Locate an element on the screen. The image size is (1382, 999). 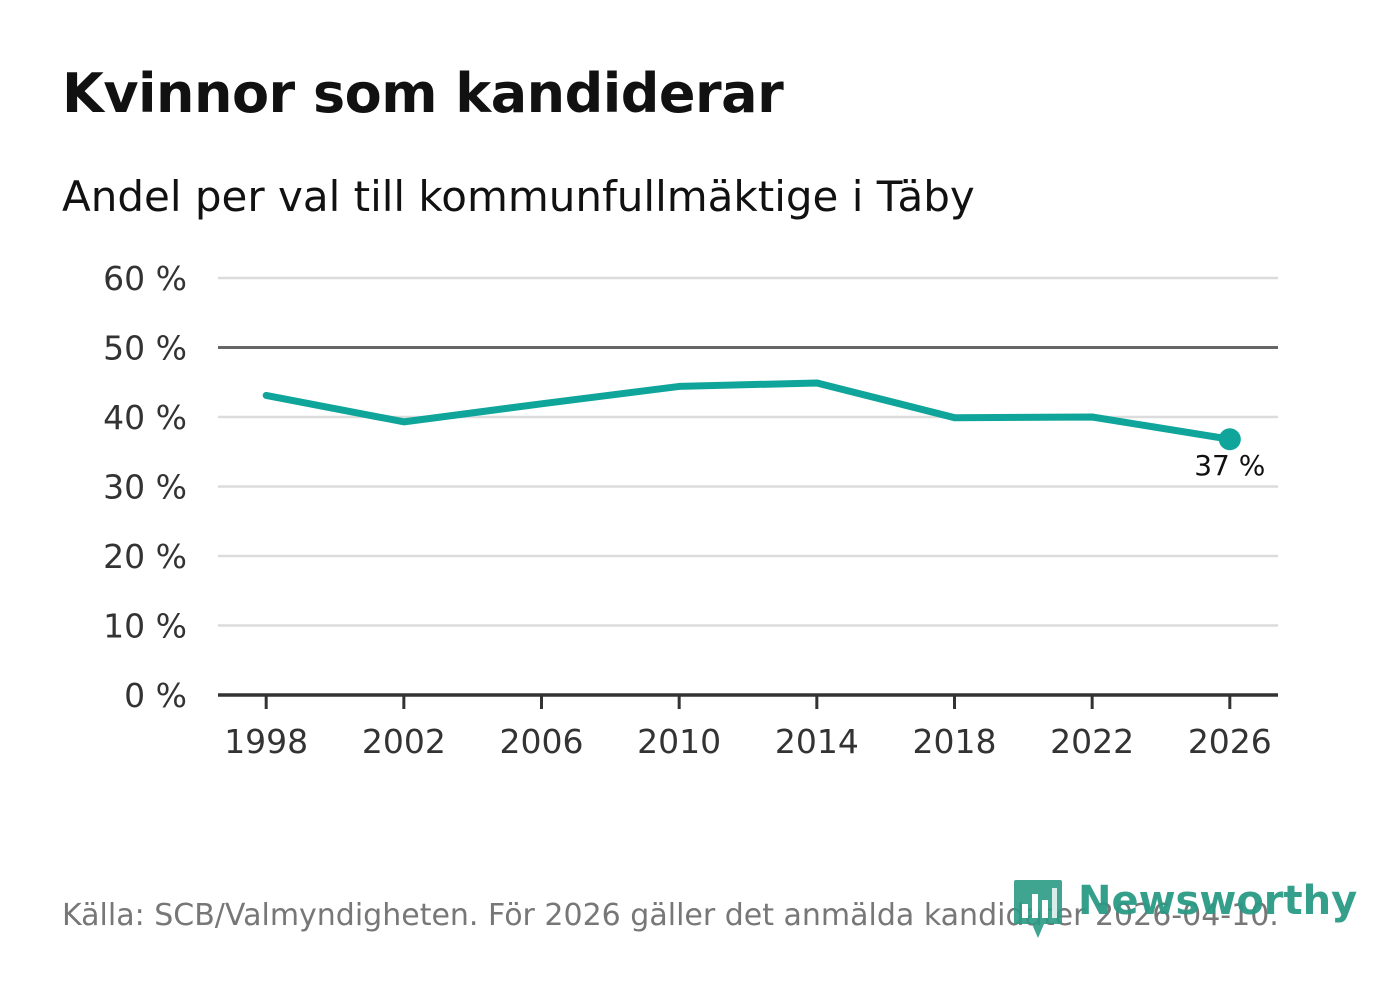
y-axis-ticks: 0 % 10 % 20 % 30 % 40 % 50 % 60 % is located at coordinates (145, 487).